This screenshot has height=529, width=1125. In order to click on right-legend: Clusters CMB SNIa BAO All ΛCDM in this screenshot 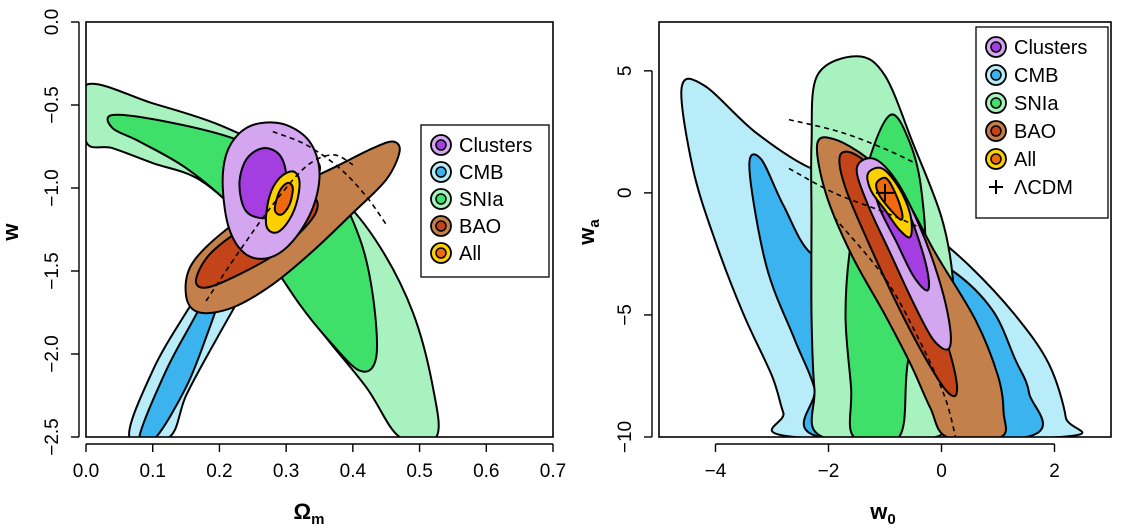, I will do `click(1042, 122)`.